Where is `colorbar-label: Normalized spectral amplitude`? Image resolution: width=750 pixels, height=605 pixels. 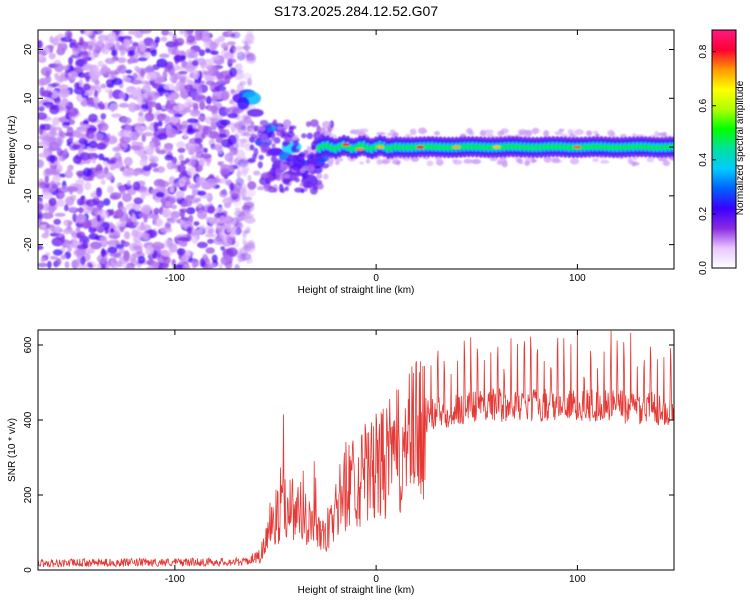
colorbar-label: Normalized spectral amplitude is located at coordinates (740, 147).